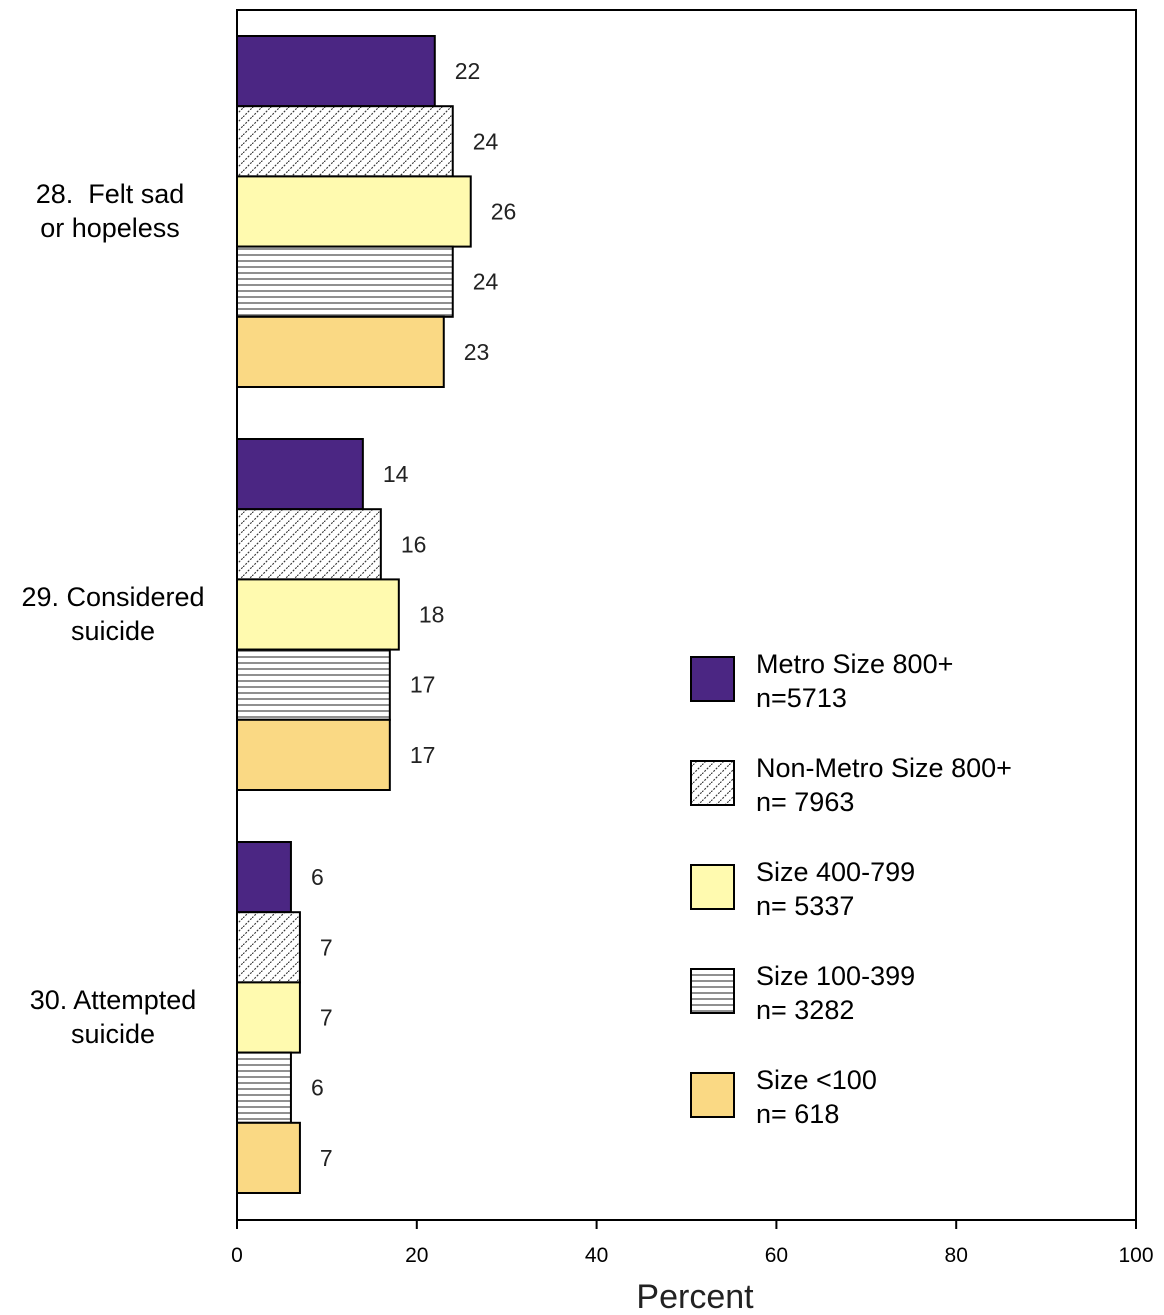 The height and width of the screenshot is (1315, 1164). I want to click on x-axis: 0 20 40 60 80 100, so click(692, 1243).